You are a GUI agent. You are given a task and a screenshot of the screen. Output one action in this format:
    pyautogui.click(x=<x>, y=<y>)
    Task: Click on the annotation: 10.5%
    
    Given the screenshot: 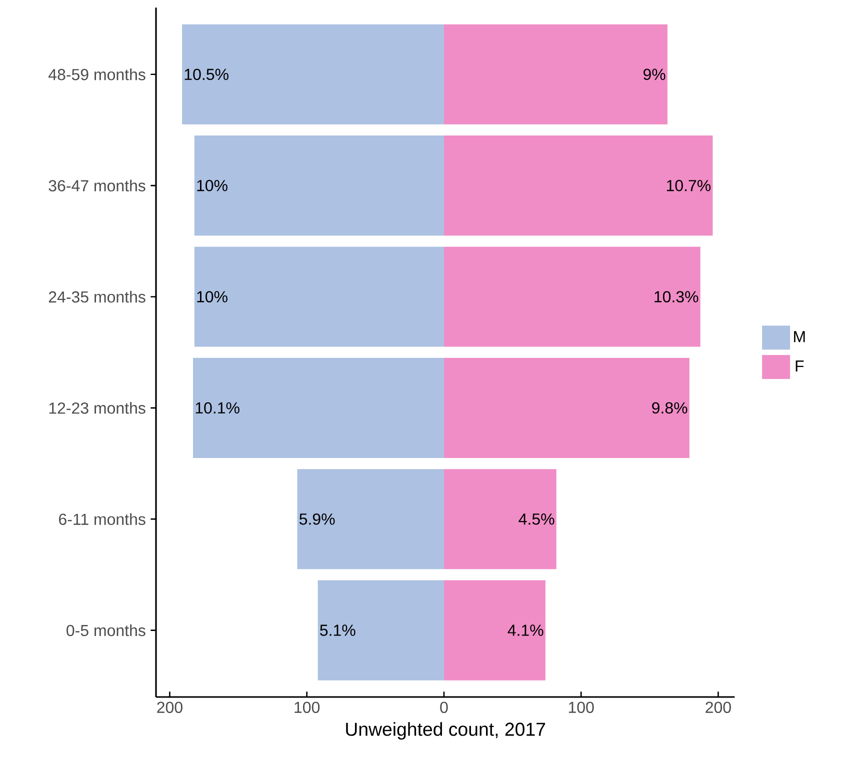 What is the action you would take?
    pyautogui.click(x=206, y=74)
    